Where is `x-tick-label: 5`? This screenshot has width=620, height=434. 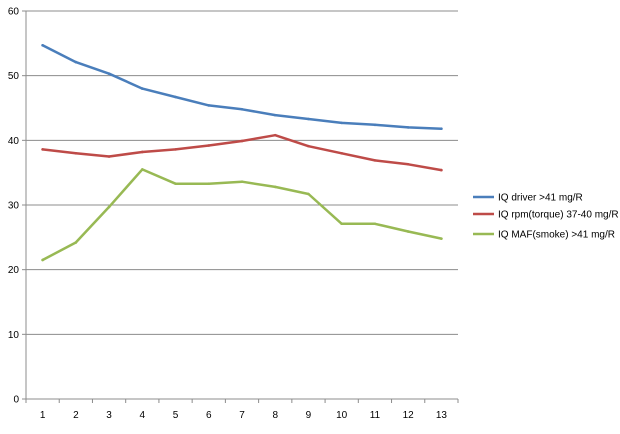
x-tick-label: 5 is located at coordinates (176, 415).